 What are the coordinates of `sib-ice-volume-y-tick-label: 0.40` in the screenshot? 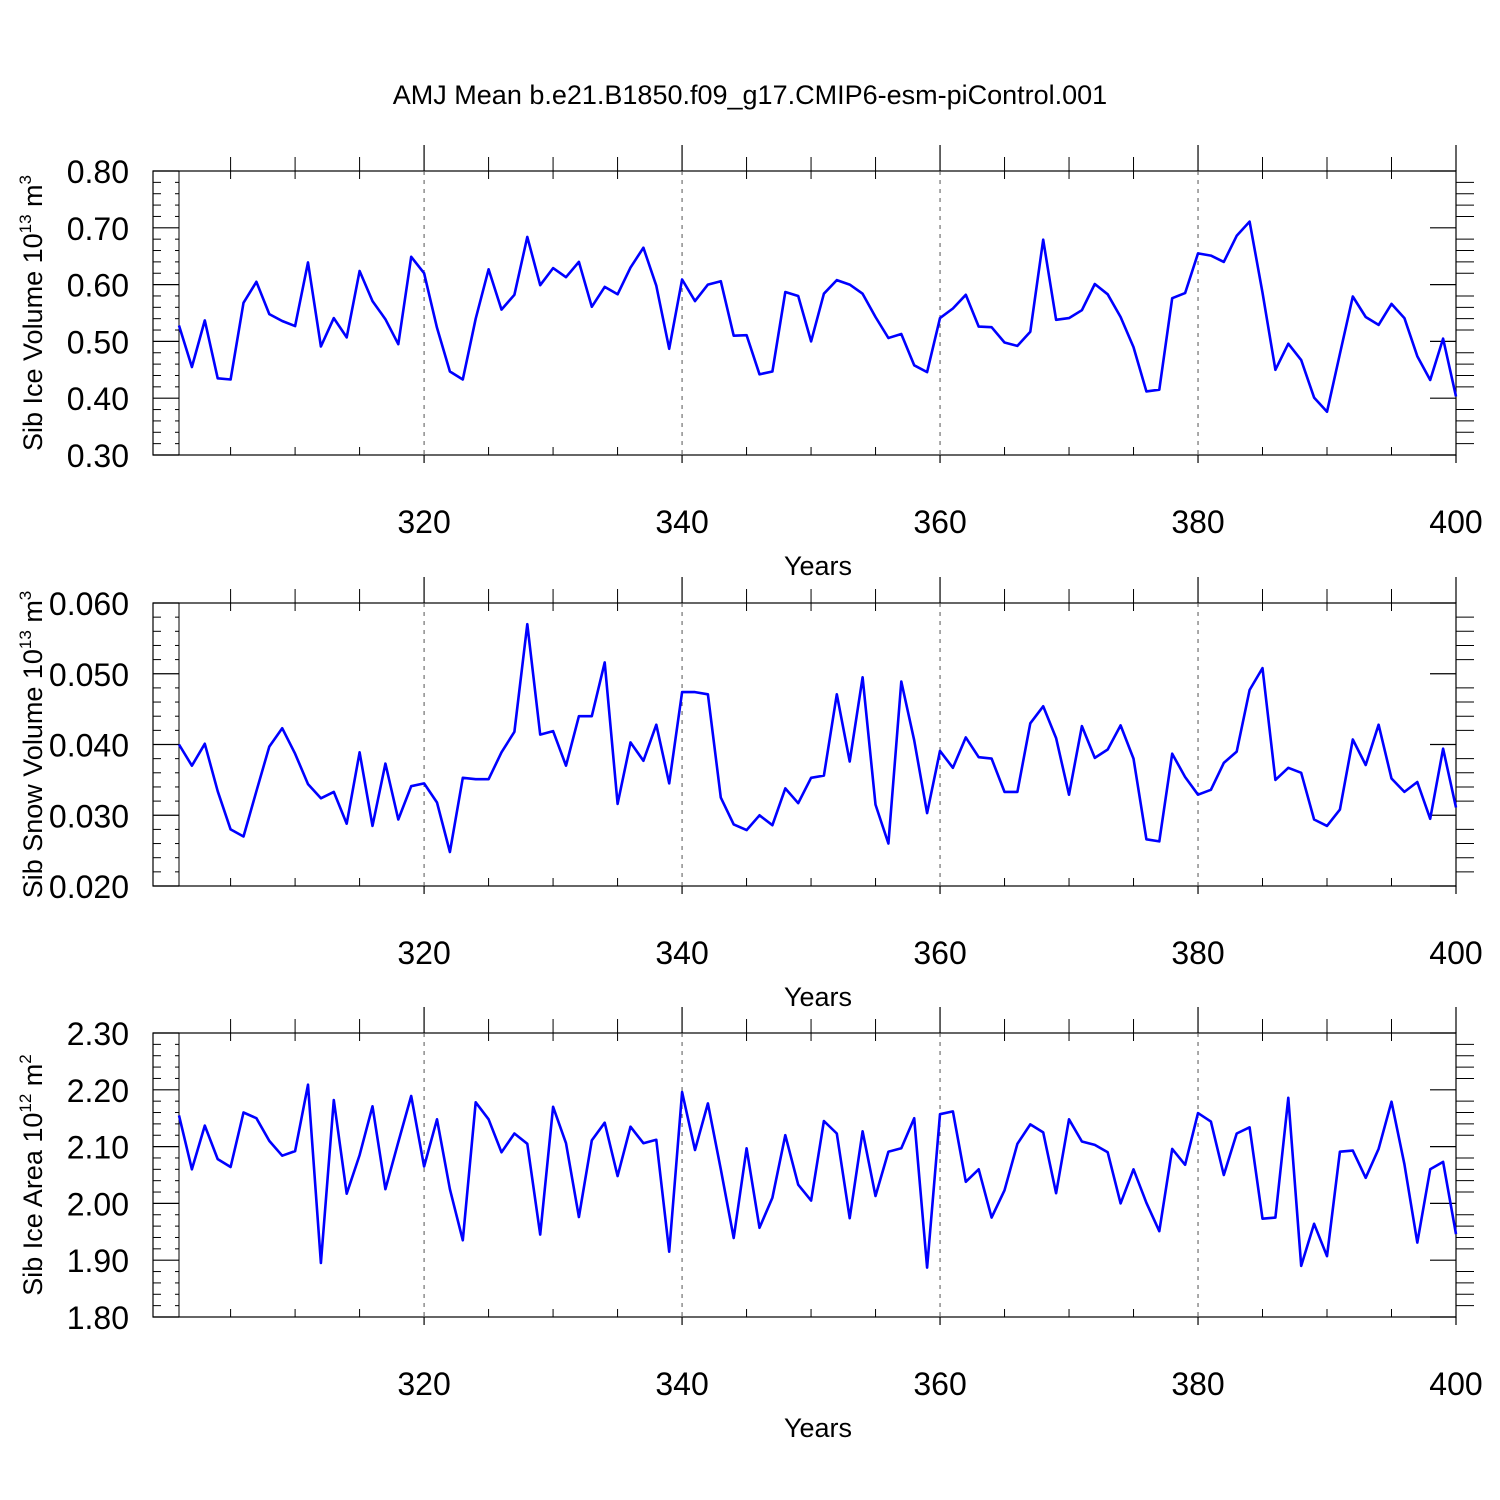 It's located at (98, 399).